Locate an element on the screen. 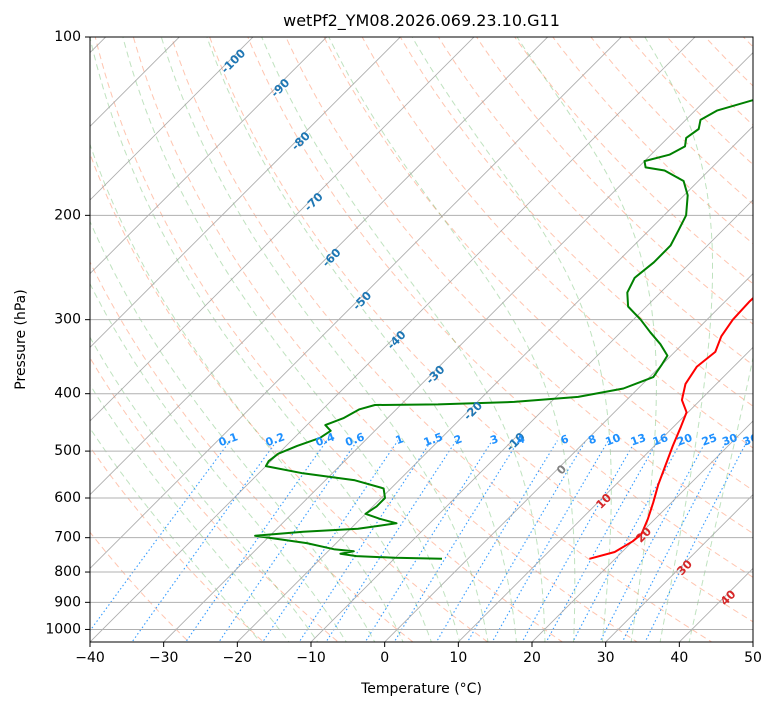 The width and height of the screenshot is (775, 712). y-tick-label: 200 is located at coordinates (67, 215).